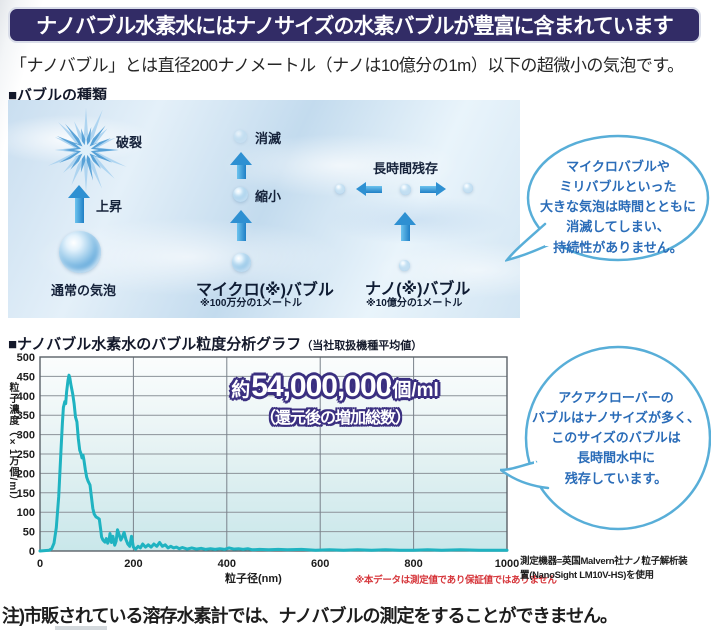 This screenshot has width=711, height=631. I want to click on count-annotation: 約 54,000,000 個/ml （還元後の増加総数）, so click(335, 399).